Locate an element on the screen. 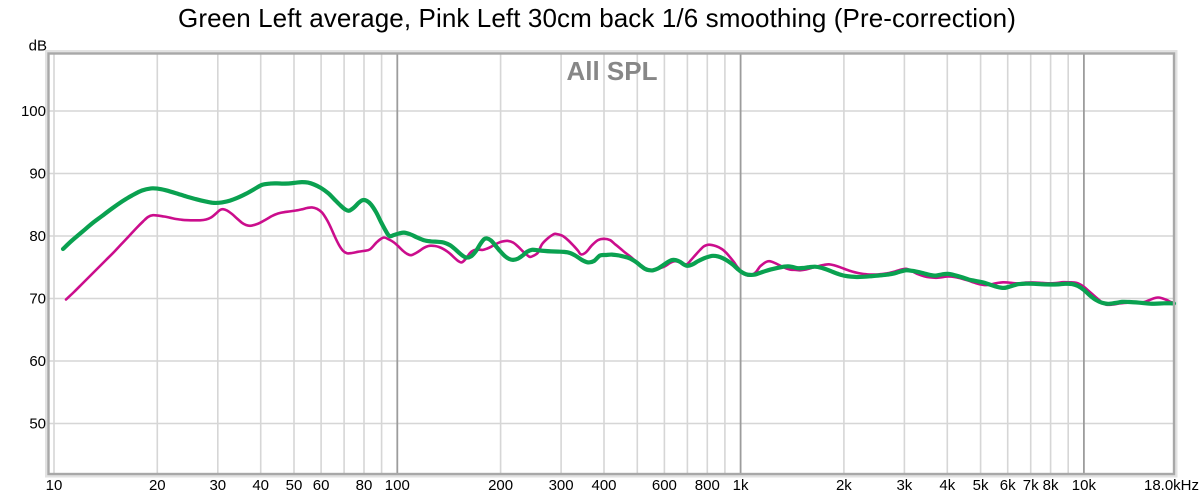 The height and width of the screenshot is (496, 1200). svg-text: 1k is located at coordinates (741, 485).